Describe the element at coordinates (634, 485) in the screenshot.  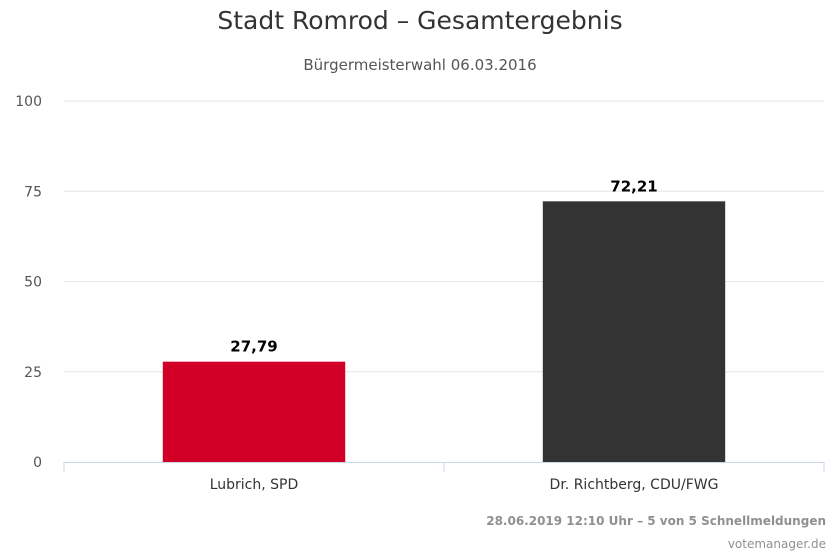
I see `x-tick-label: Dr. Richtberg, CDU/FWG` at that location.